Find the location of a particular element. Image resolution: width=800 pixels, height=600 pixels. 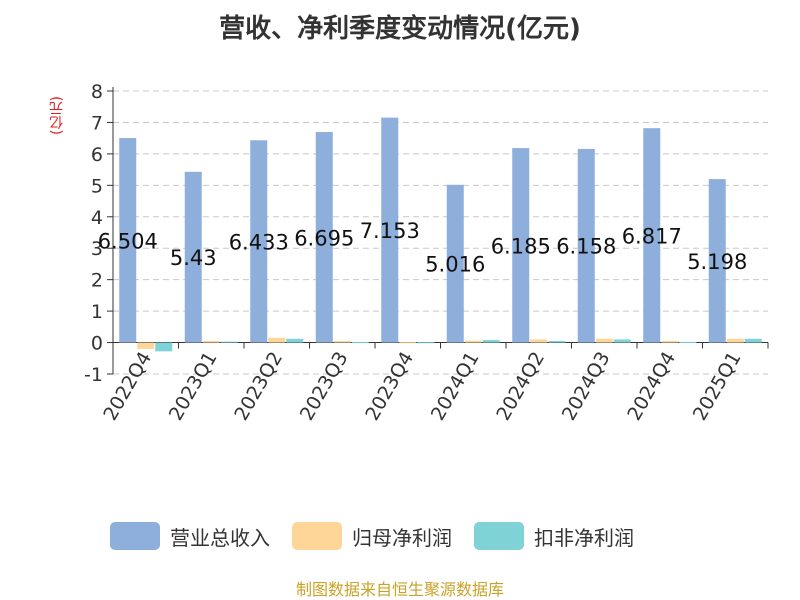

x-tick-label: 2024Q4 is located at coordinates (651, 386).